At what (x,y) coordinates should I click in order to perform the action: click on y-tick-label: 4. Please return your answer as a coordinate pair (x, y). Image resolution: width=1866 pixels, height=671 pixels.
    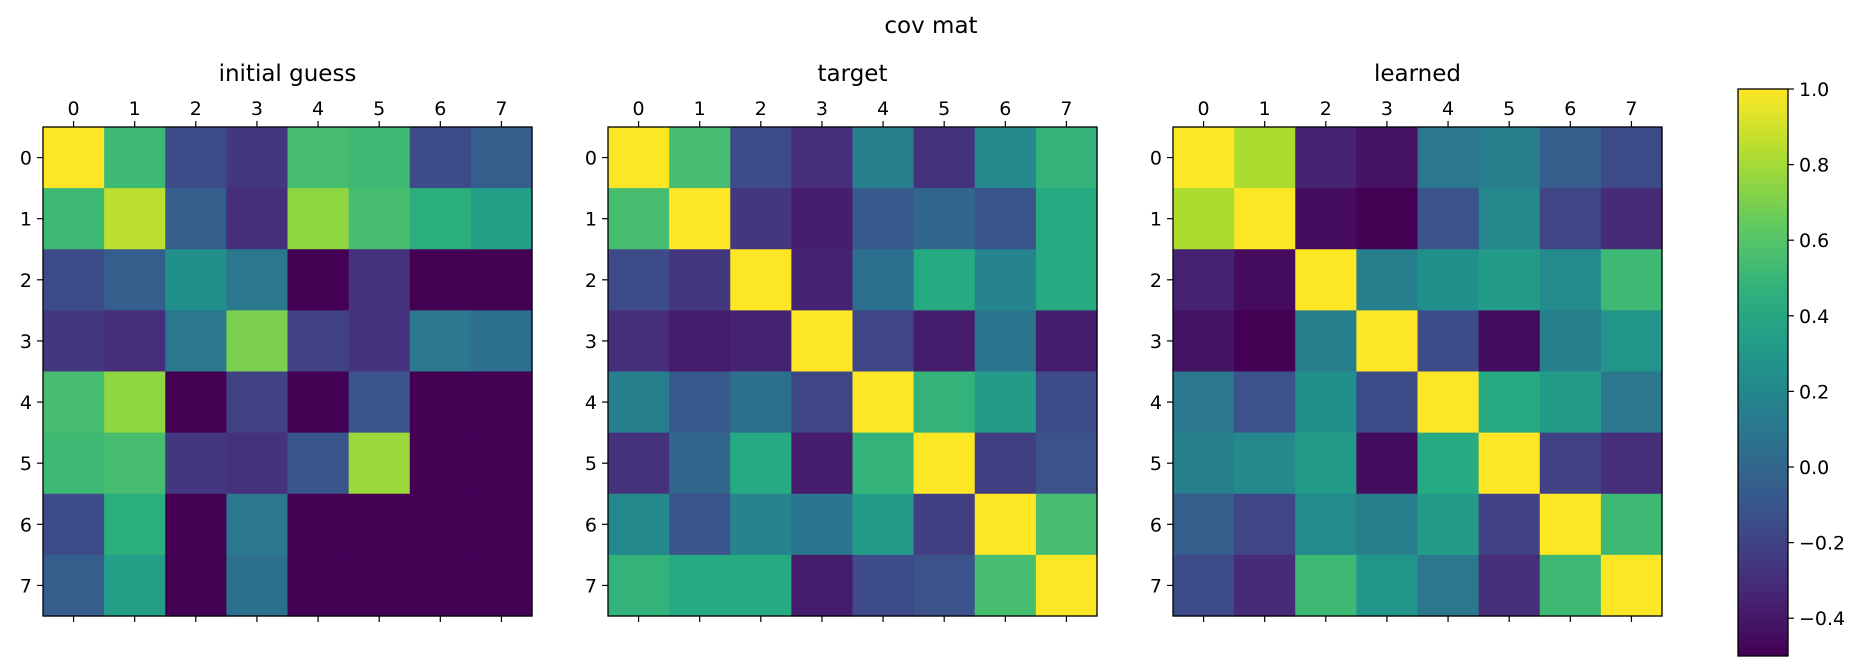
    Looking at the image, I should click on (26, 403).